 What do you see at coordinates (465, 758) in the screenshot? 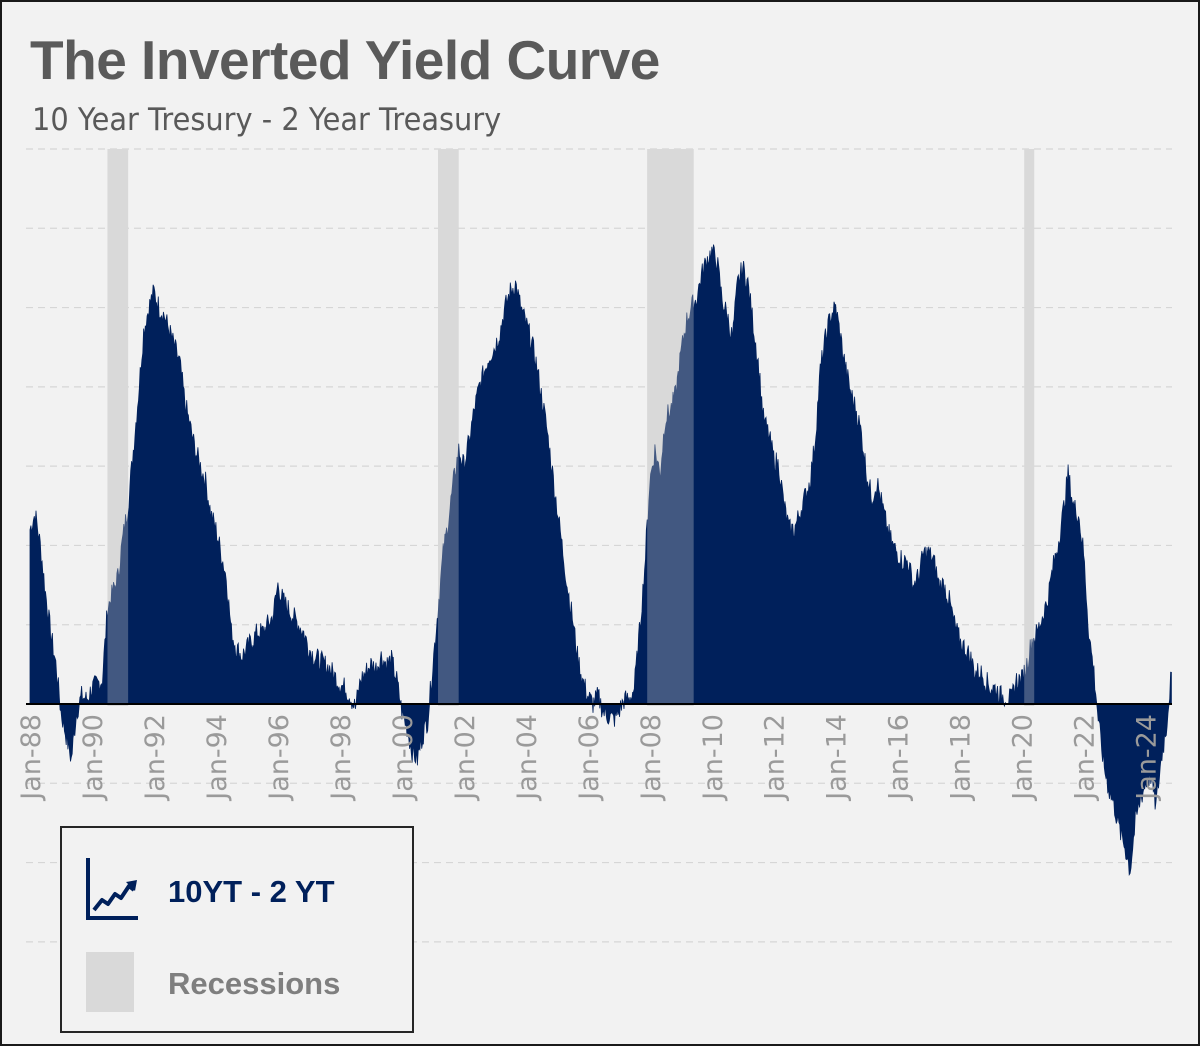
I see `x-tick-label: Jan-02` at bounding box center [465, 758].